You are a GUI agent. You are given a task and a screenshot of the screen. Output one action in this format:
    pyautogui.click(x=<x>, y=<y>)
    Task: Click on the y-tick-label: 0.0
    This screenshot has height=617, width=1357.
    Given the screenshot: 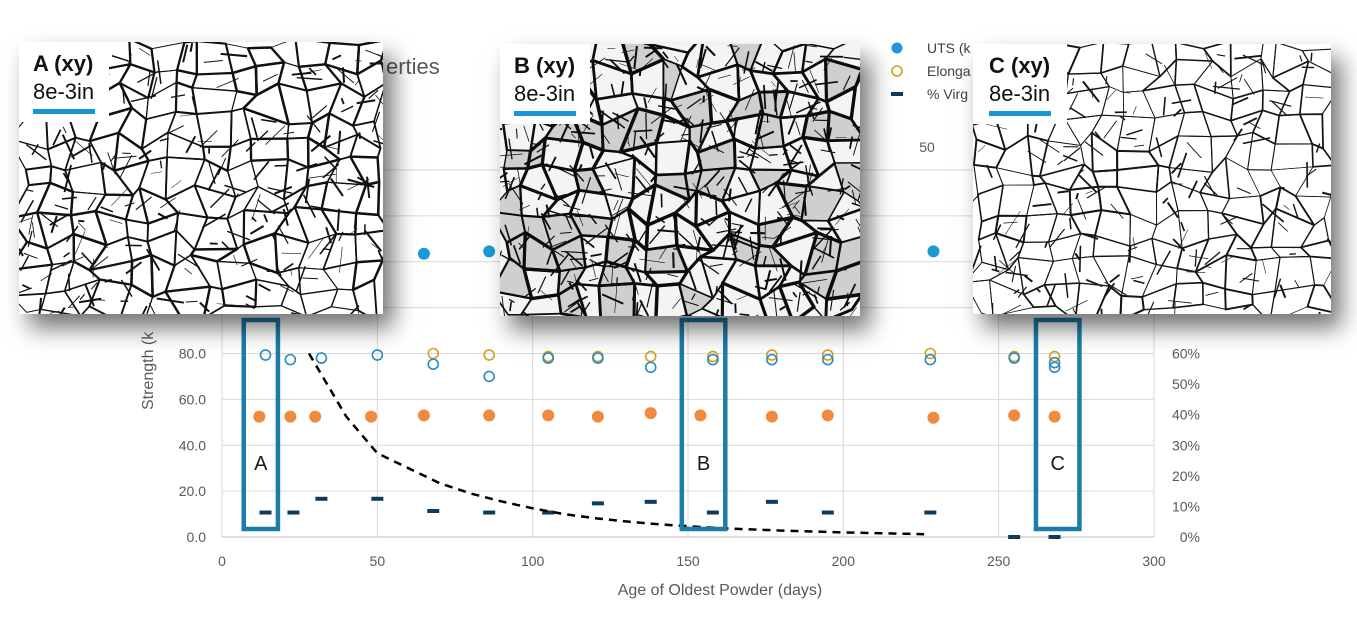 What is the action you would take?
    pyautogui.click(x=197, y=537)
    